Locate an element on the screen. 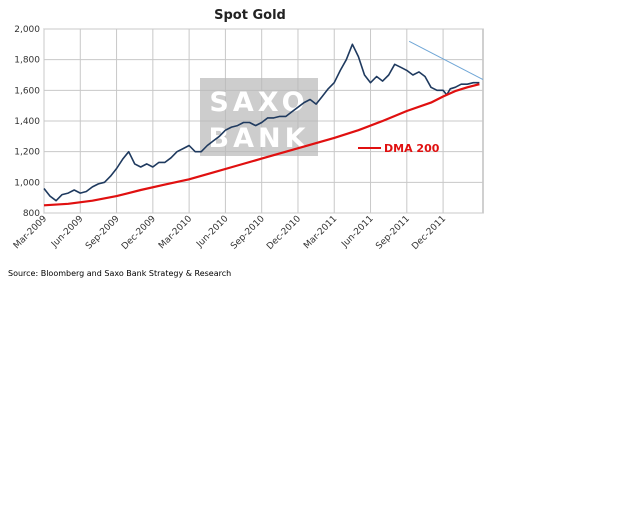 This screenshot has width=640, height=512. legend: DMA 200 is located at coordinates (399, 148).